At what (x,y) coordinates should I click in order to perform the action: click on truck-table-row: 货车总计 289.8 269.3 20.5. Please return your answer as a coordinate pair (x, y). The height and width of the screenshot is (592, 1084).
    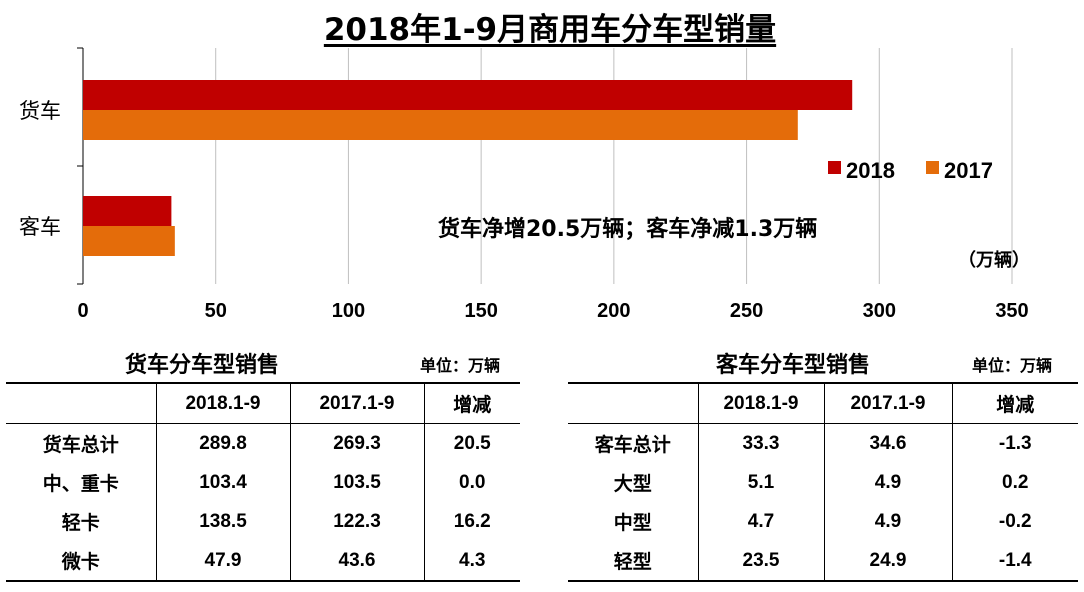
    Looking at the image, I should click on (263, 443).